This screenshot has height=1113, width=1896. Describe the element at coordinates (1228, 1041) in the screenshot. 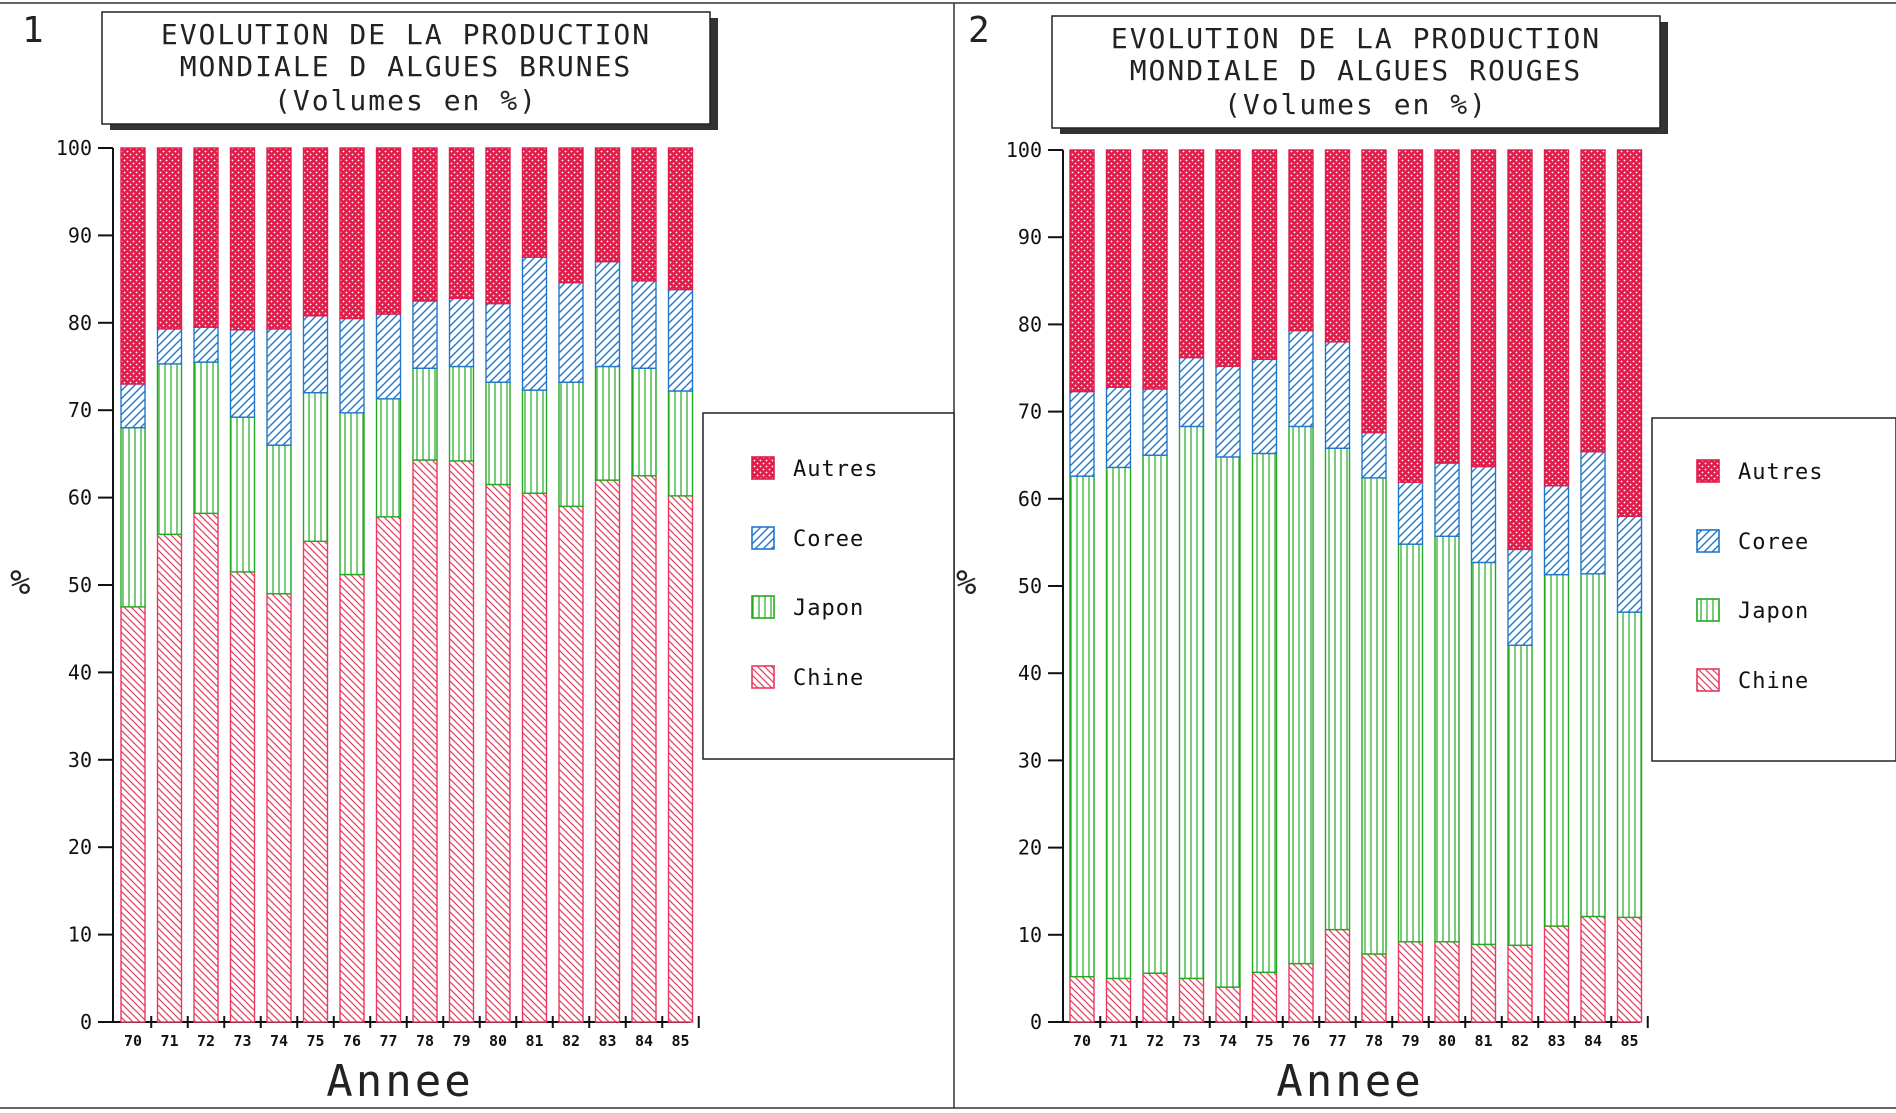

I see `x-tick-label: 74` at that location.